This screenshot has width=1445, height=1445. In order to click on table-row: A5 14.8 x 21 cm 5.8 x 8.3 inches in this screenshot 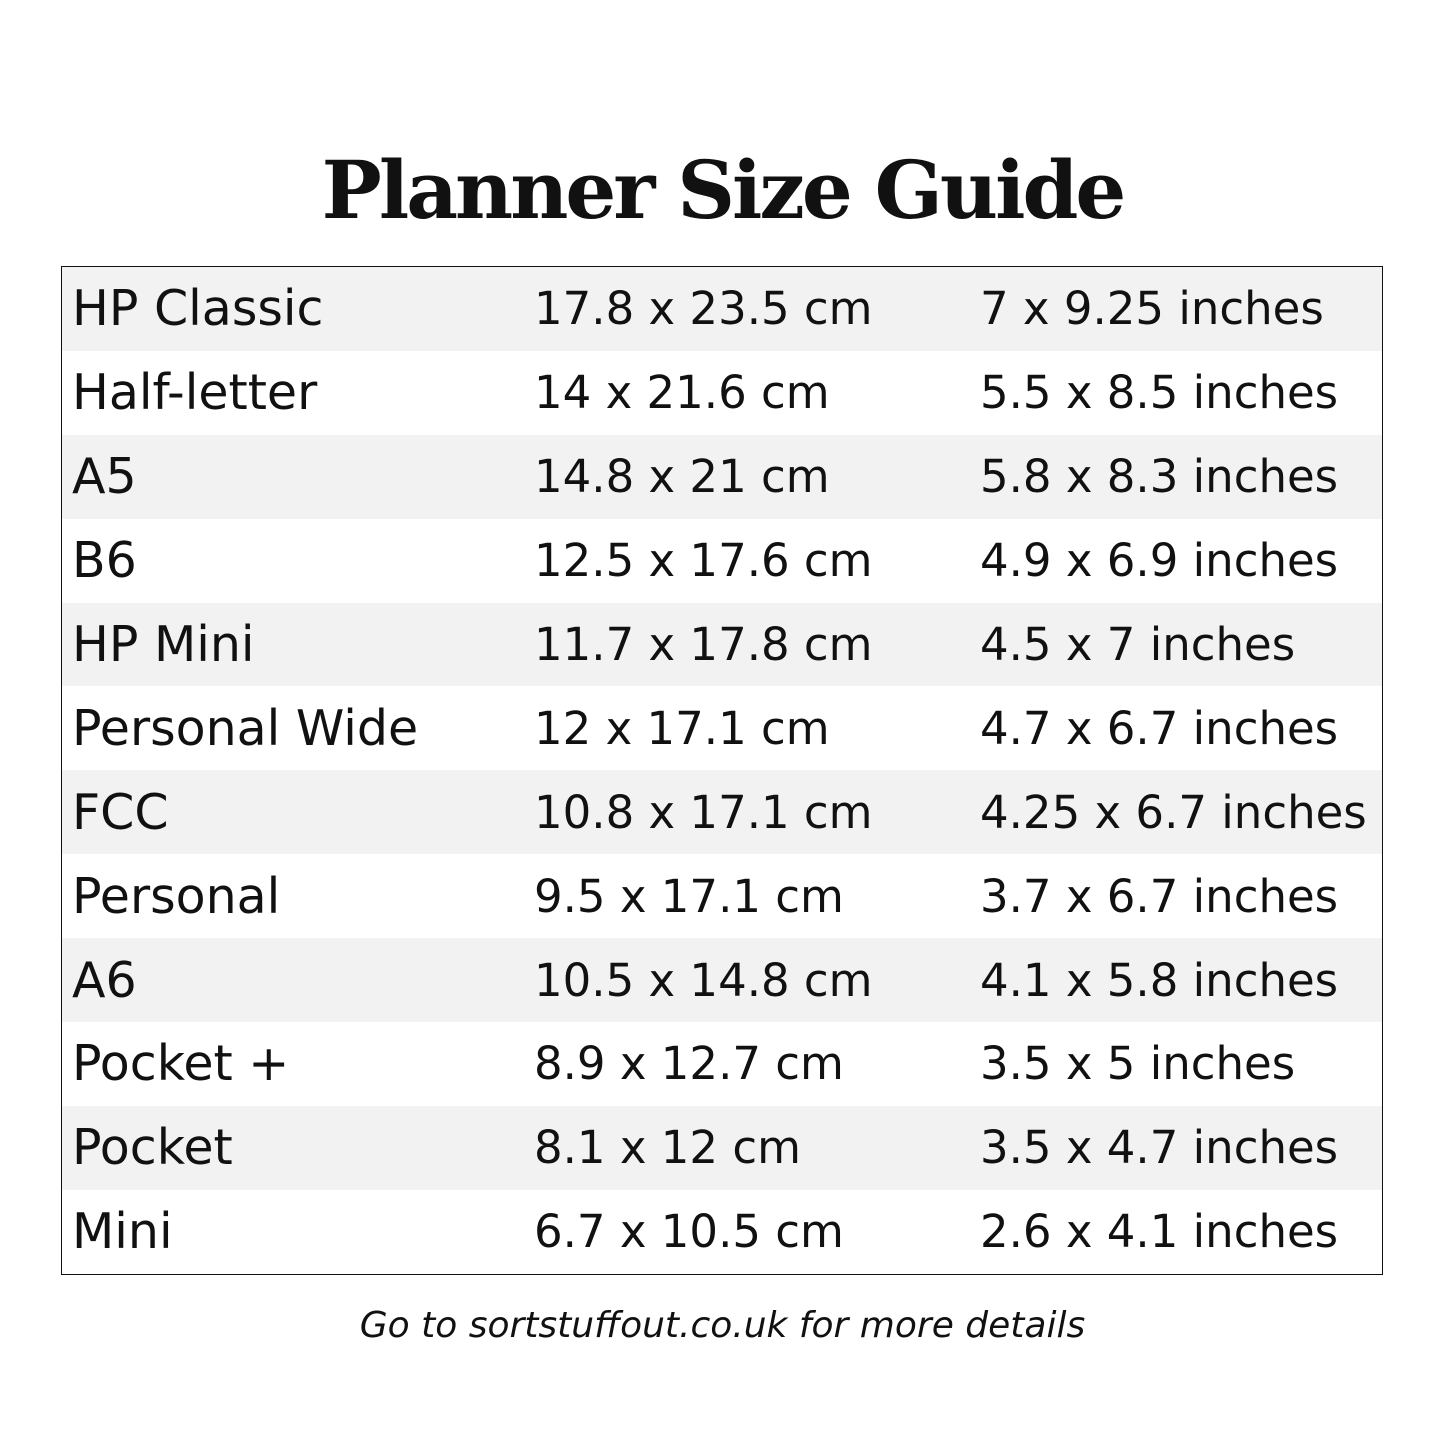, I will do `click(722, 476)`.